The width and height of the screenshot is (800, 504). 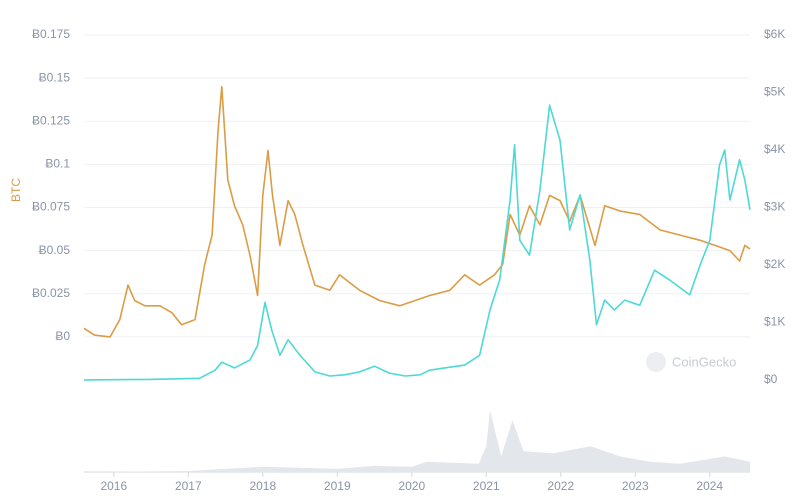 What do you see at coordinates (709, 486) in the screenshot?
I see `x-tick-label: 2024` at bounding box center [709, 486].